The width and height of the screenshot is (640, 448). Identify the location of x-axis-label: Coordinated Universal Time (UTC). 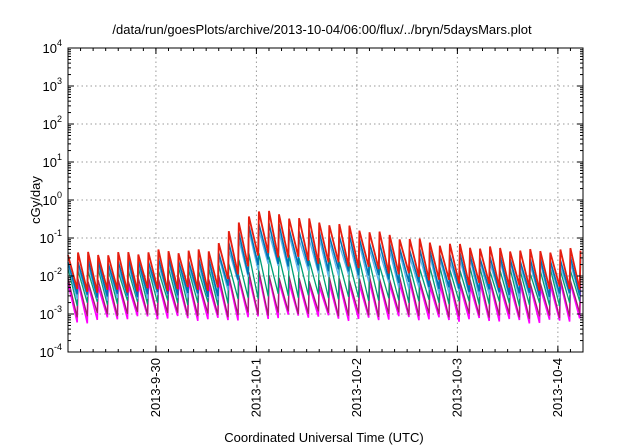
(323, 437).